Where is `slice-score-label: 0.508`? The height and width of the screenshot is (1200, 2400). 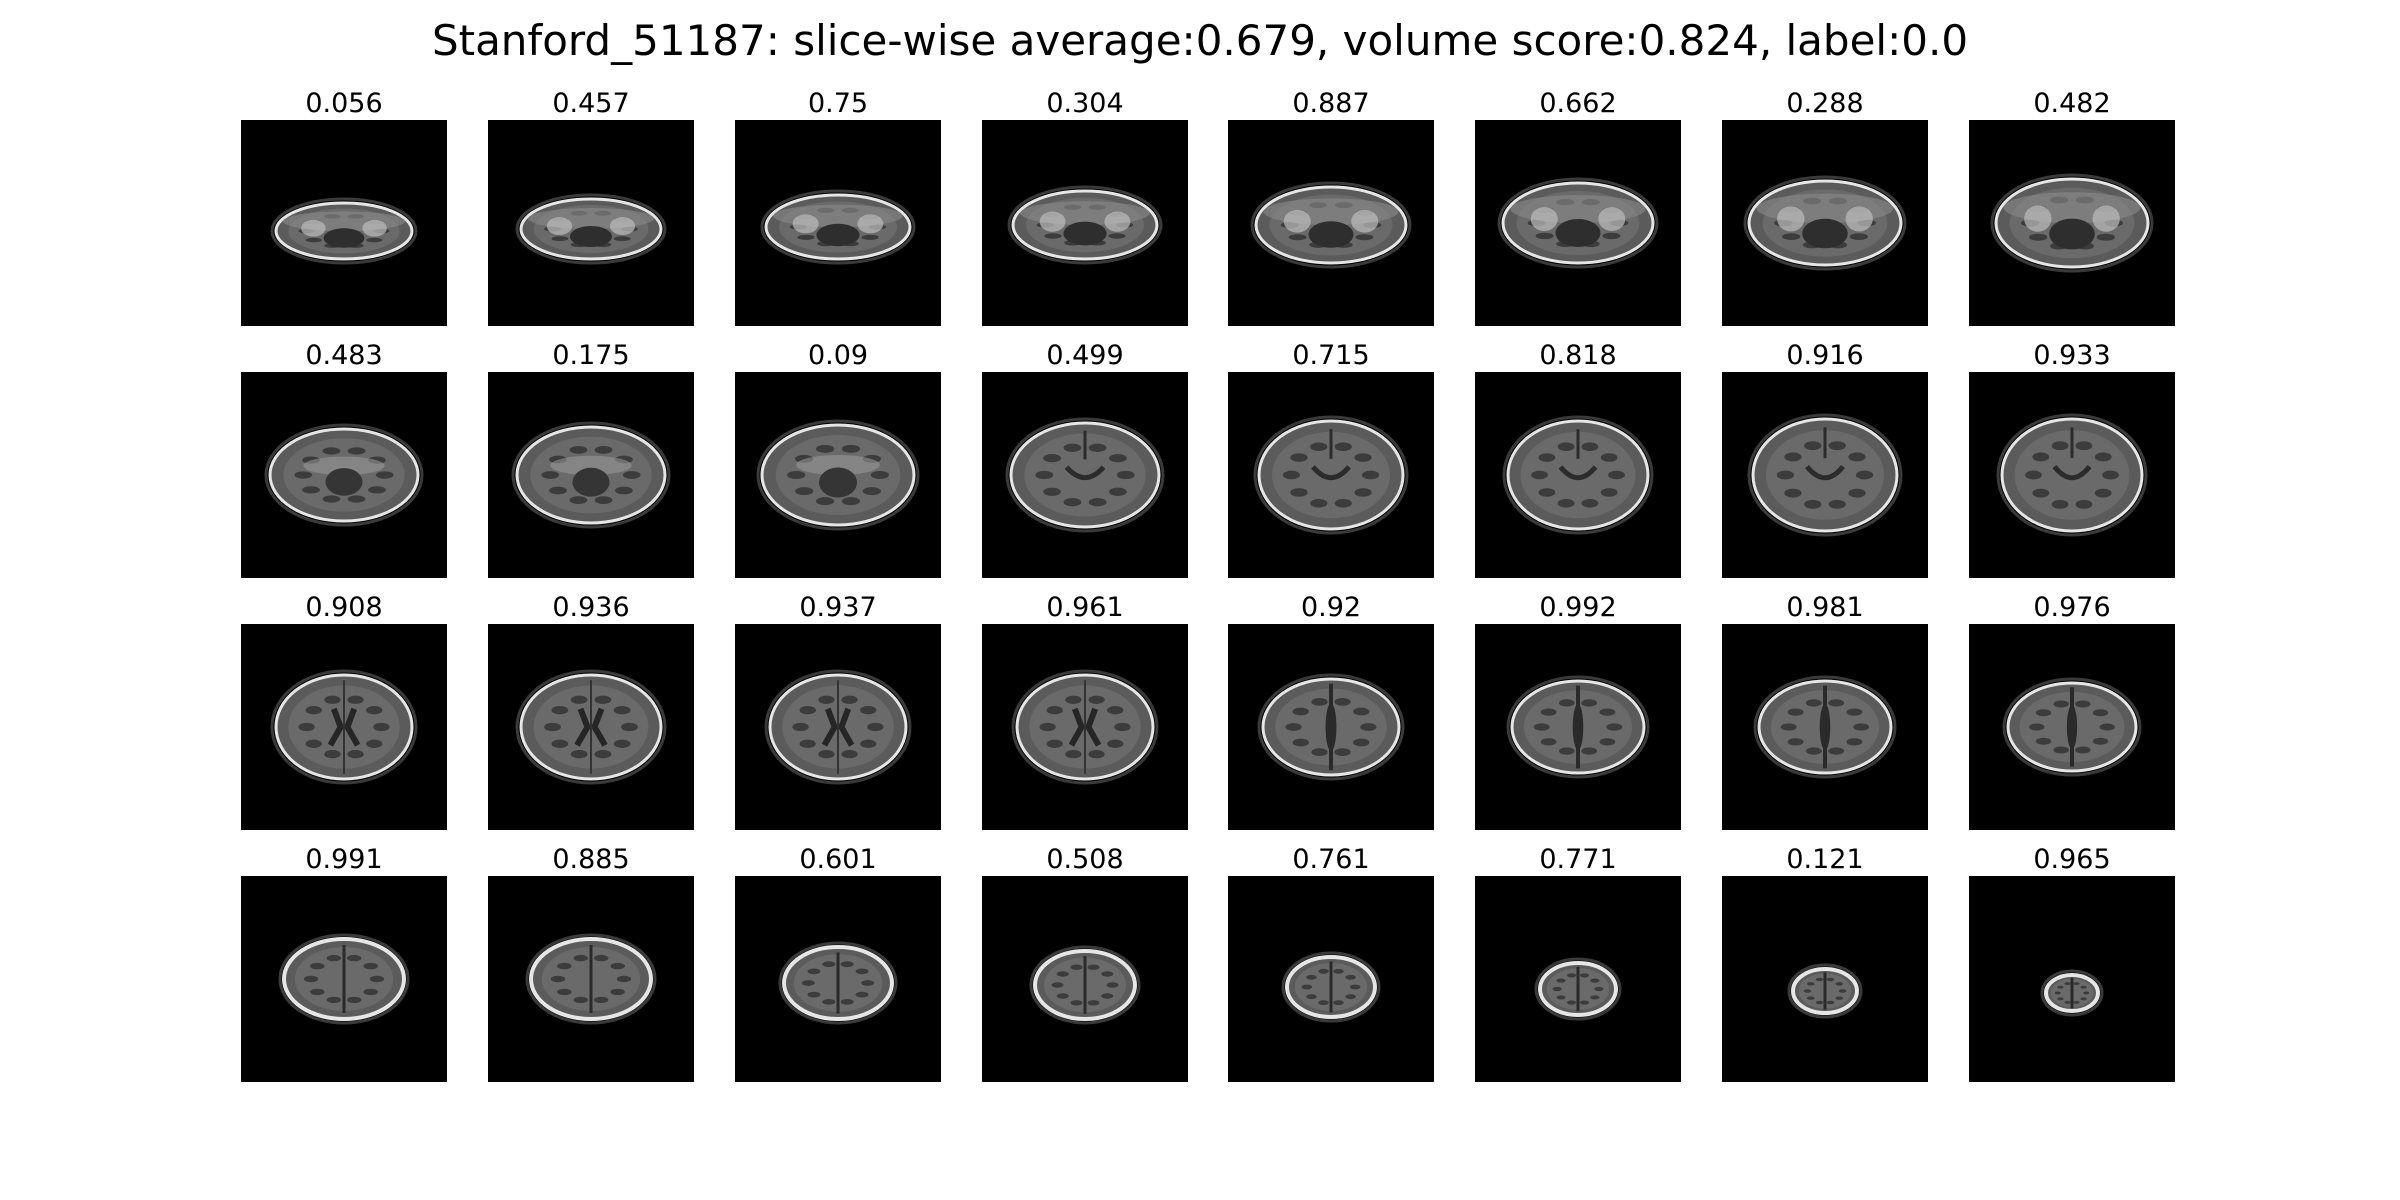
slice-score-label: 0.508 is located at coordinates (1085, 860).